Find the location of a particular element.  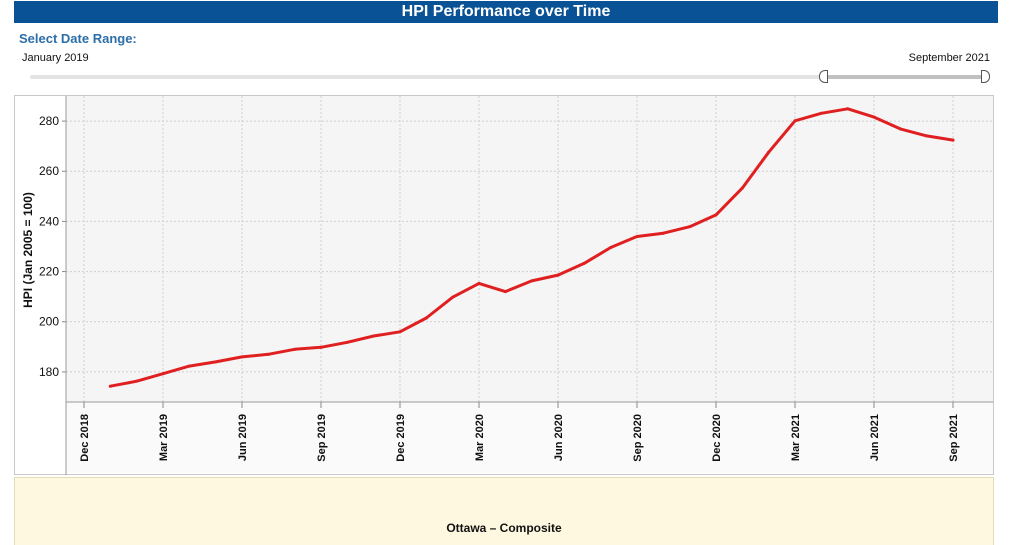

y-tick-label: 220 is located at coordinates (49, 272).